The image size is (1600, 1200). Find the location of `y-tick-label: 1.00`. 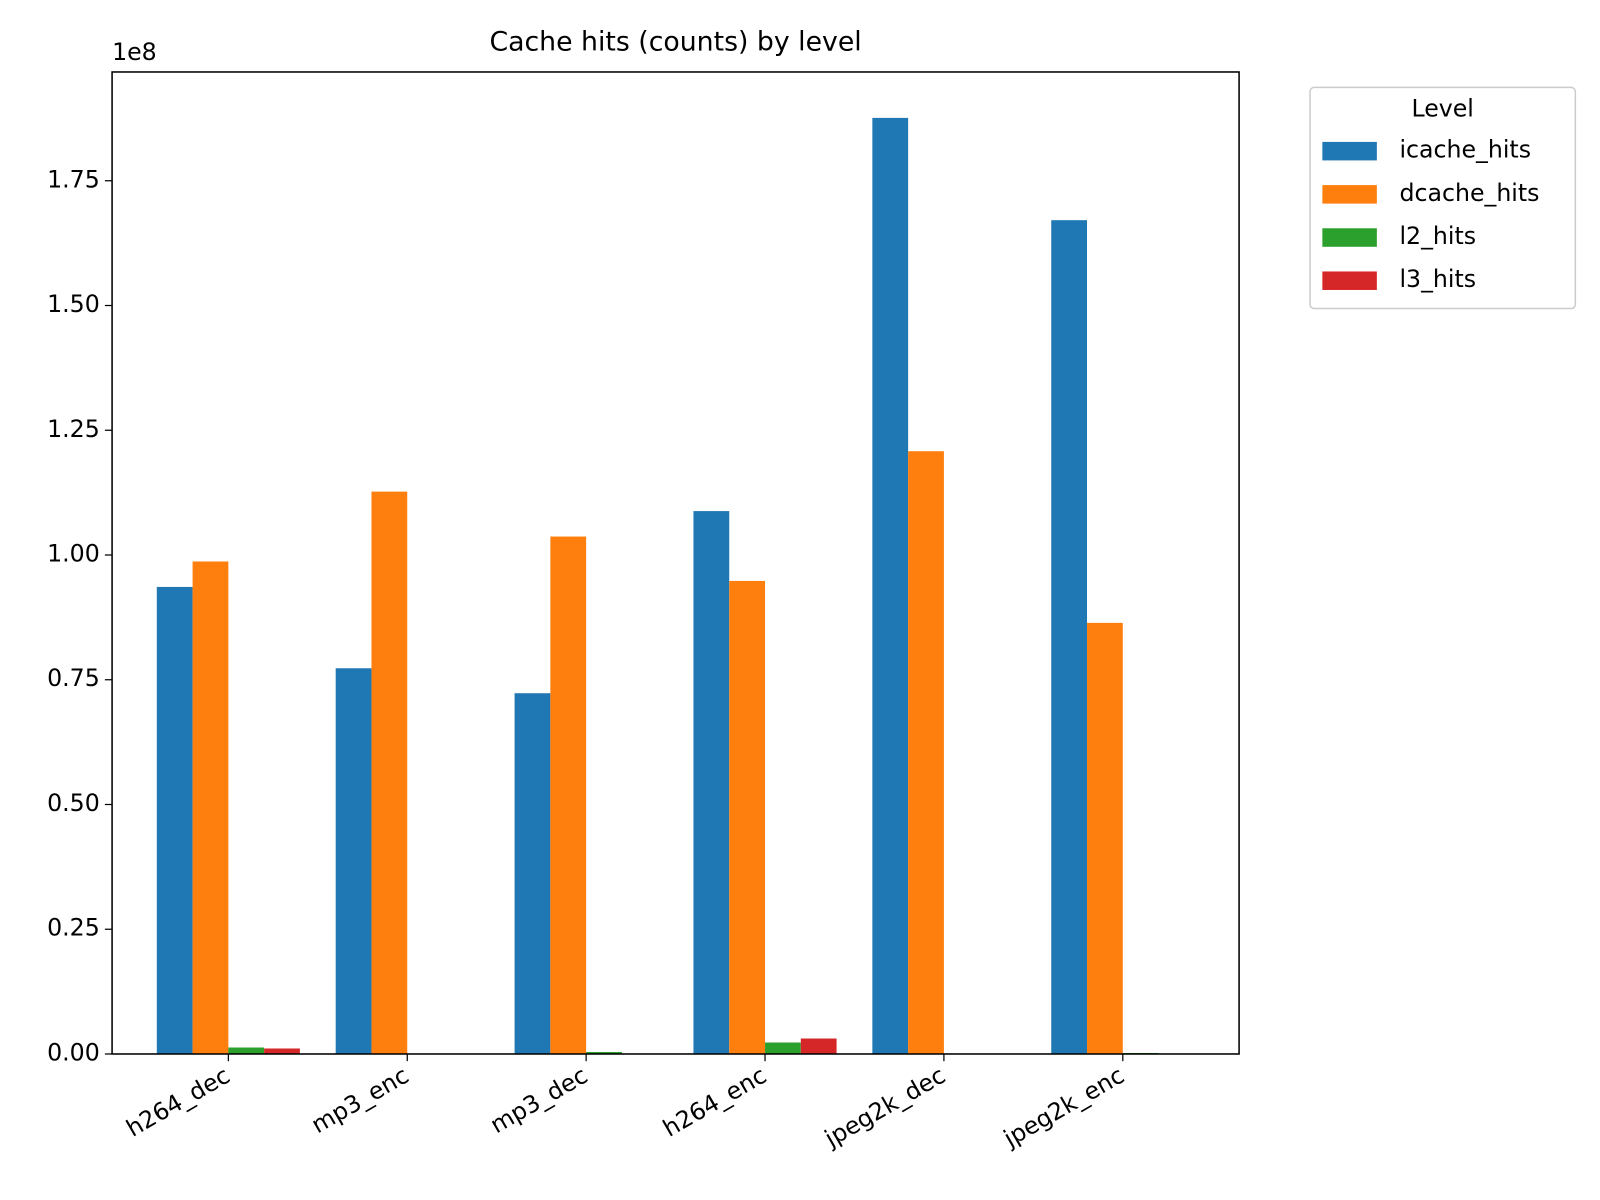

y-tick-label: 1.00 is located at coordinates (73, 553).